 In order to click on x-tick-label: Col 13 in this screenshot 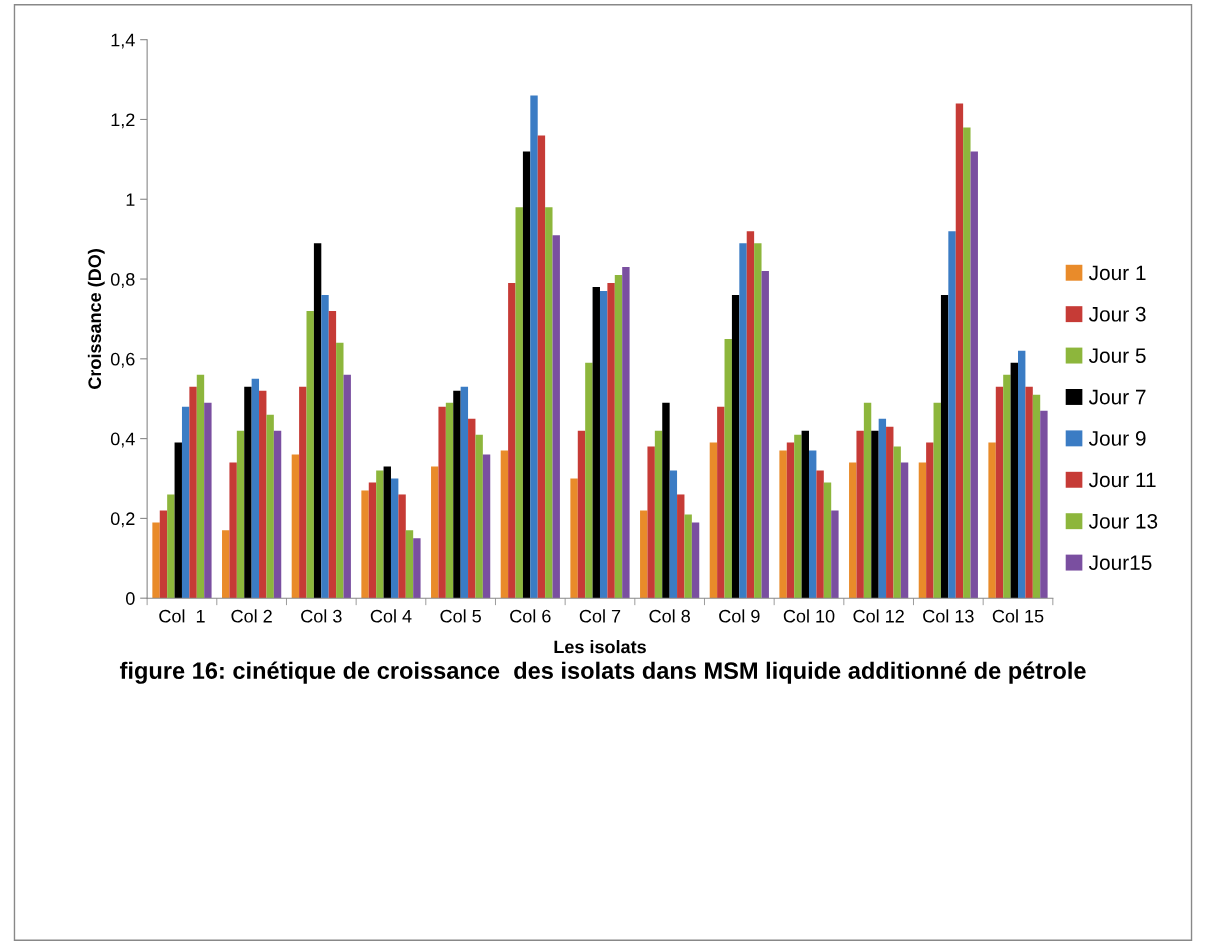, I will do `click(948, 616)`.